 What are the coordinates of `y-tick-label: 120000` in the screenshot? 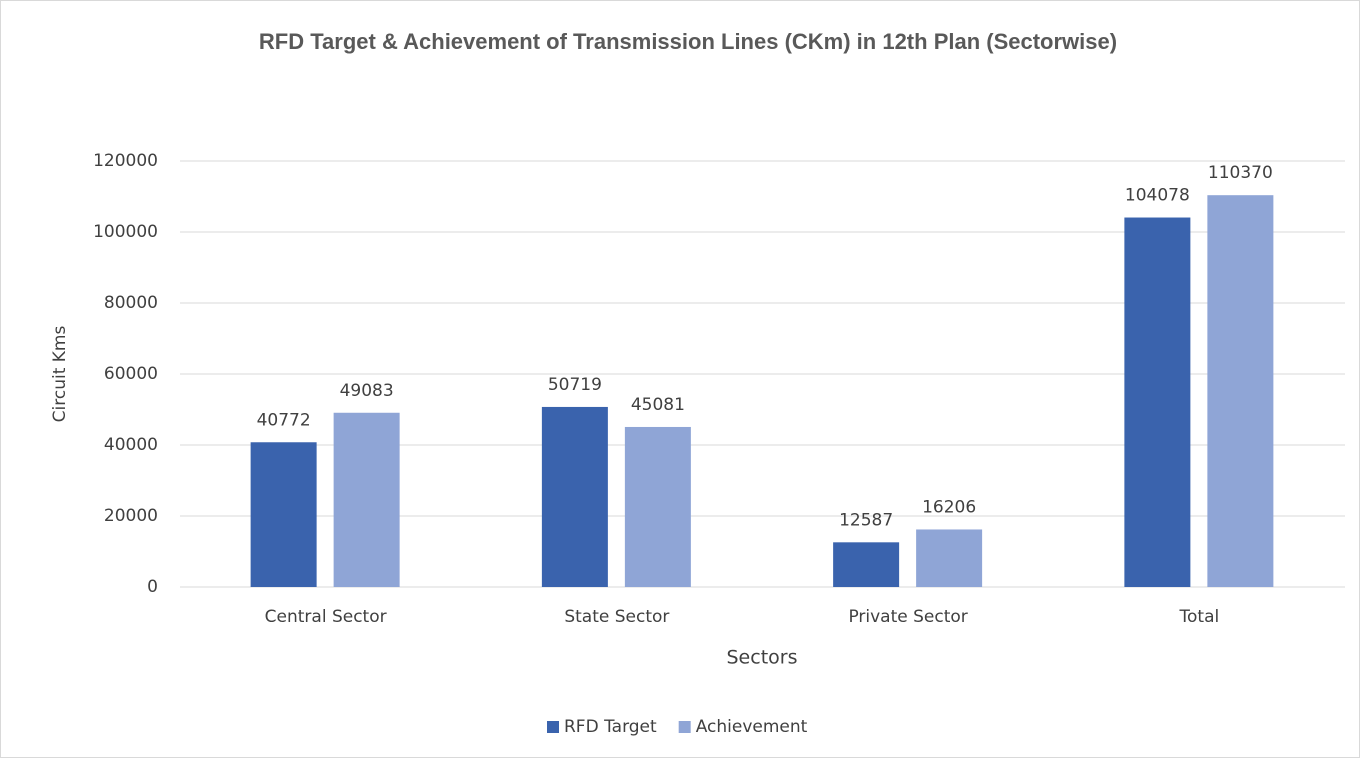 It's located at (125, 161).